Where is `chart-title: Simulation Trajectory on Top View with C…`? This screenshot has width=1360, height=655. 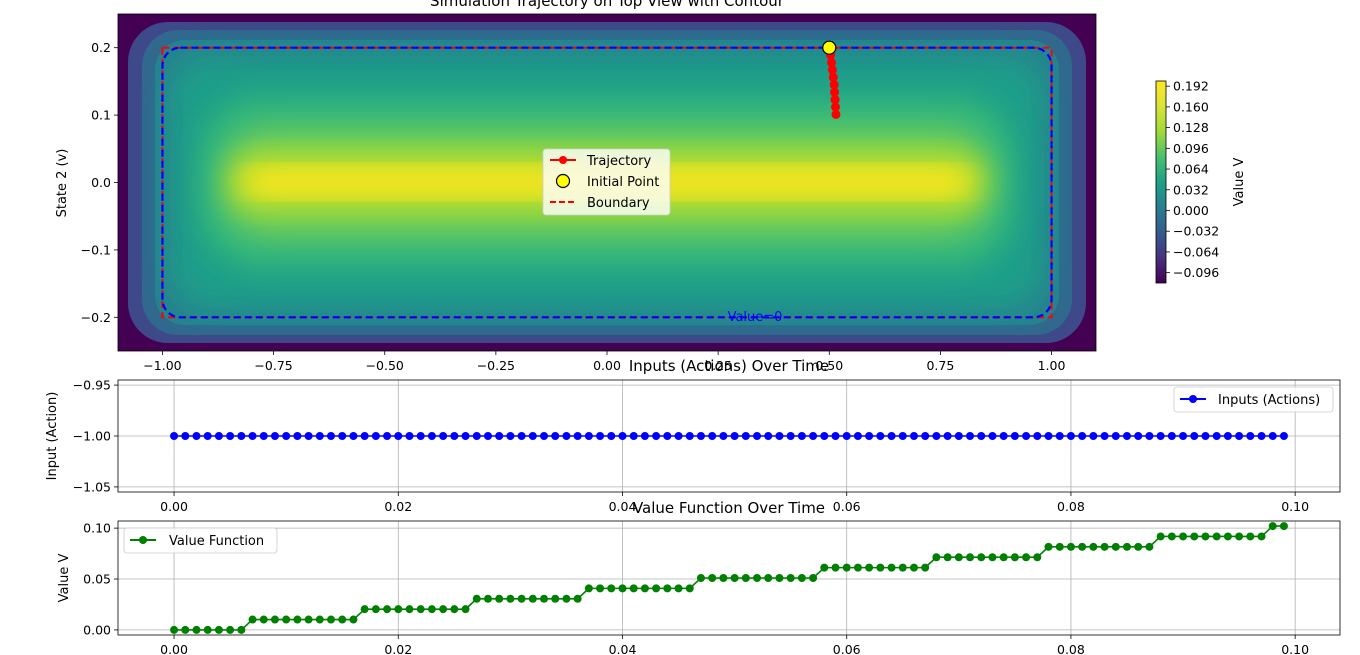
chart-title: Simulation Trajectory on Top View with C… is located at coordinates (607, 5).